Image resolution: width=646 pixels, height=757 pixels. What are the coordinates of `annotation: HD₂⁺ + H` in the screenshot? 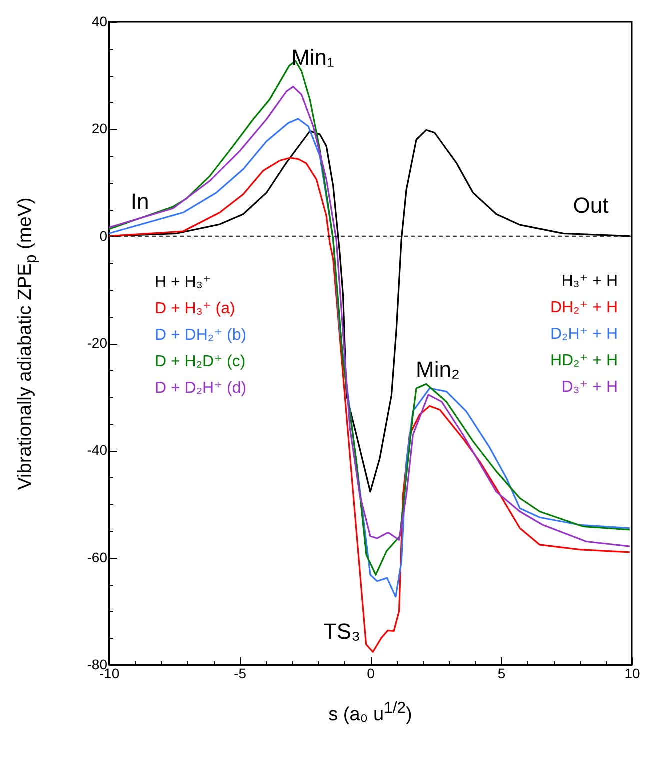 It's located at (584, 361).